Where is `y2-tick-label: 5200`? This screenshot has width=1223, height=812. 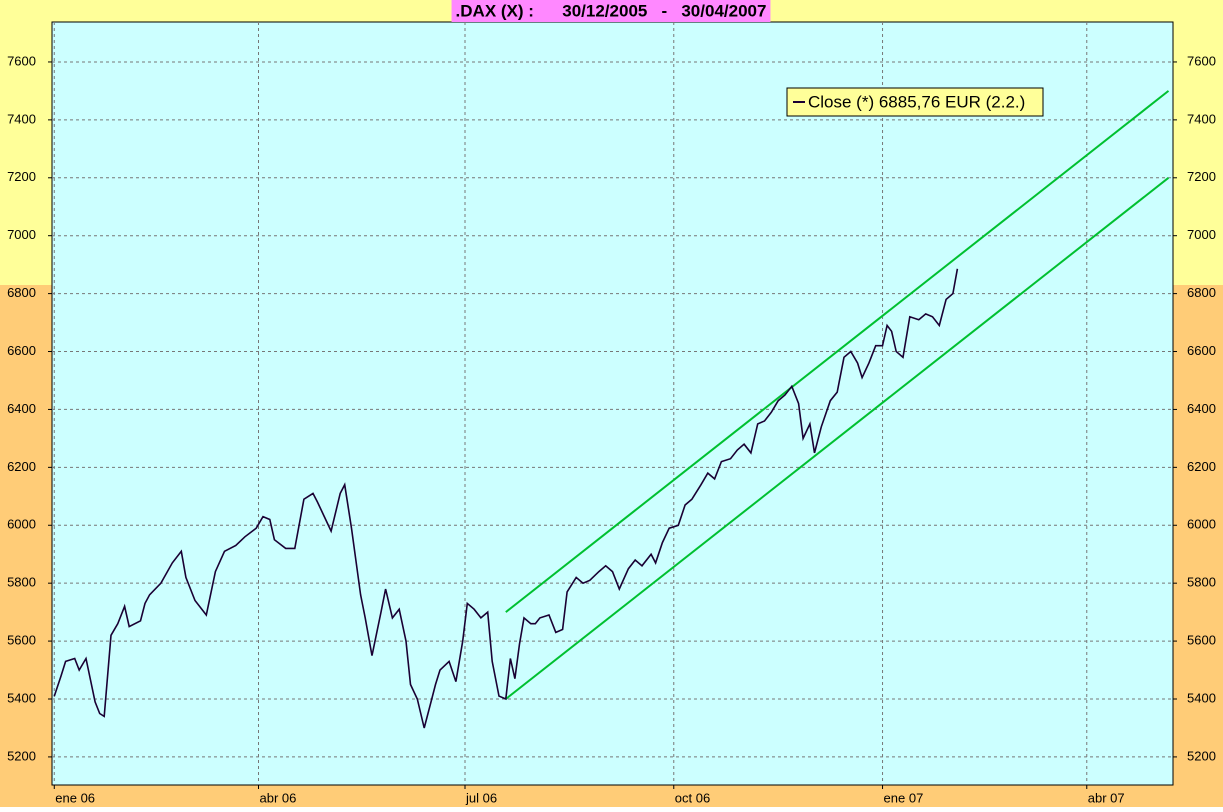
y2-tick-label: 5200 is located at coordinates (1201, 755).